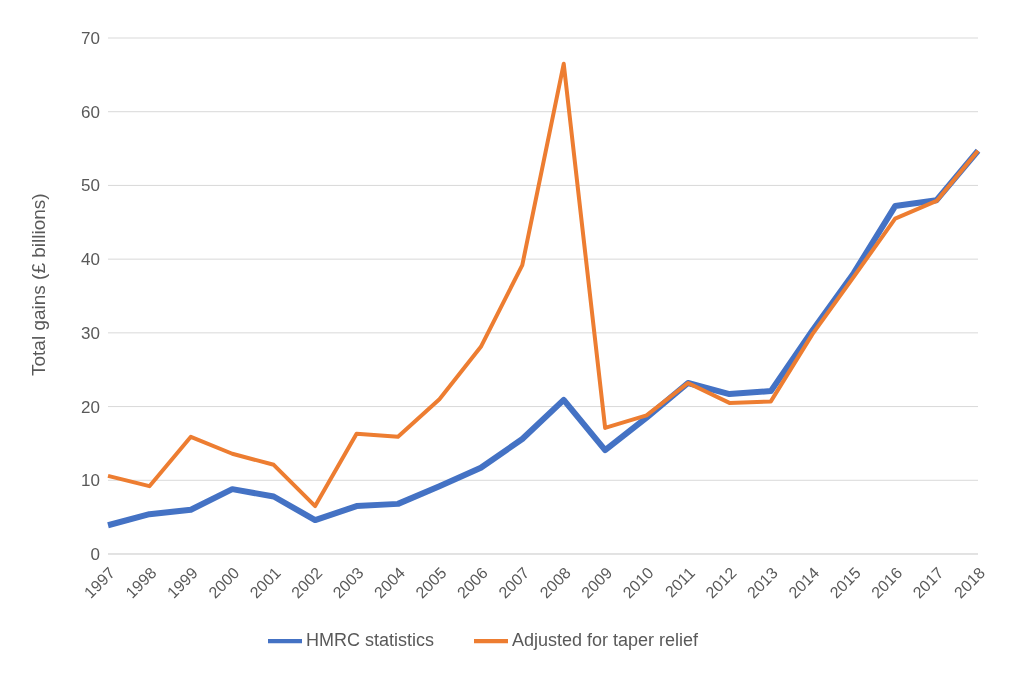 The width and height of the screenshot is (1030, 673). I want to click on y-tick-label: 50, so click(90, 186).